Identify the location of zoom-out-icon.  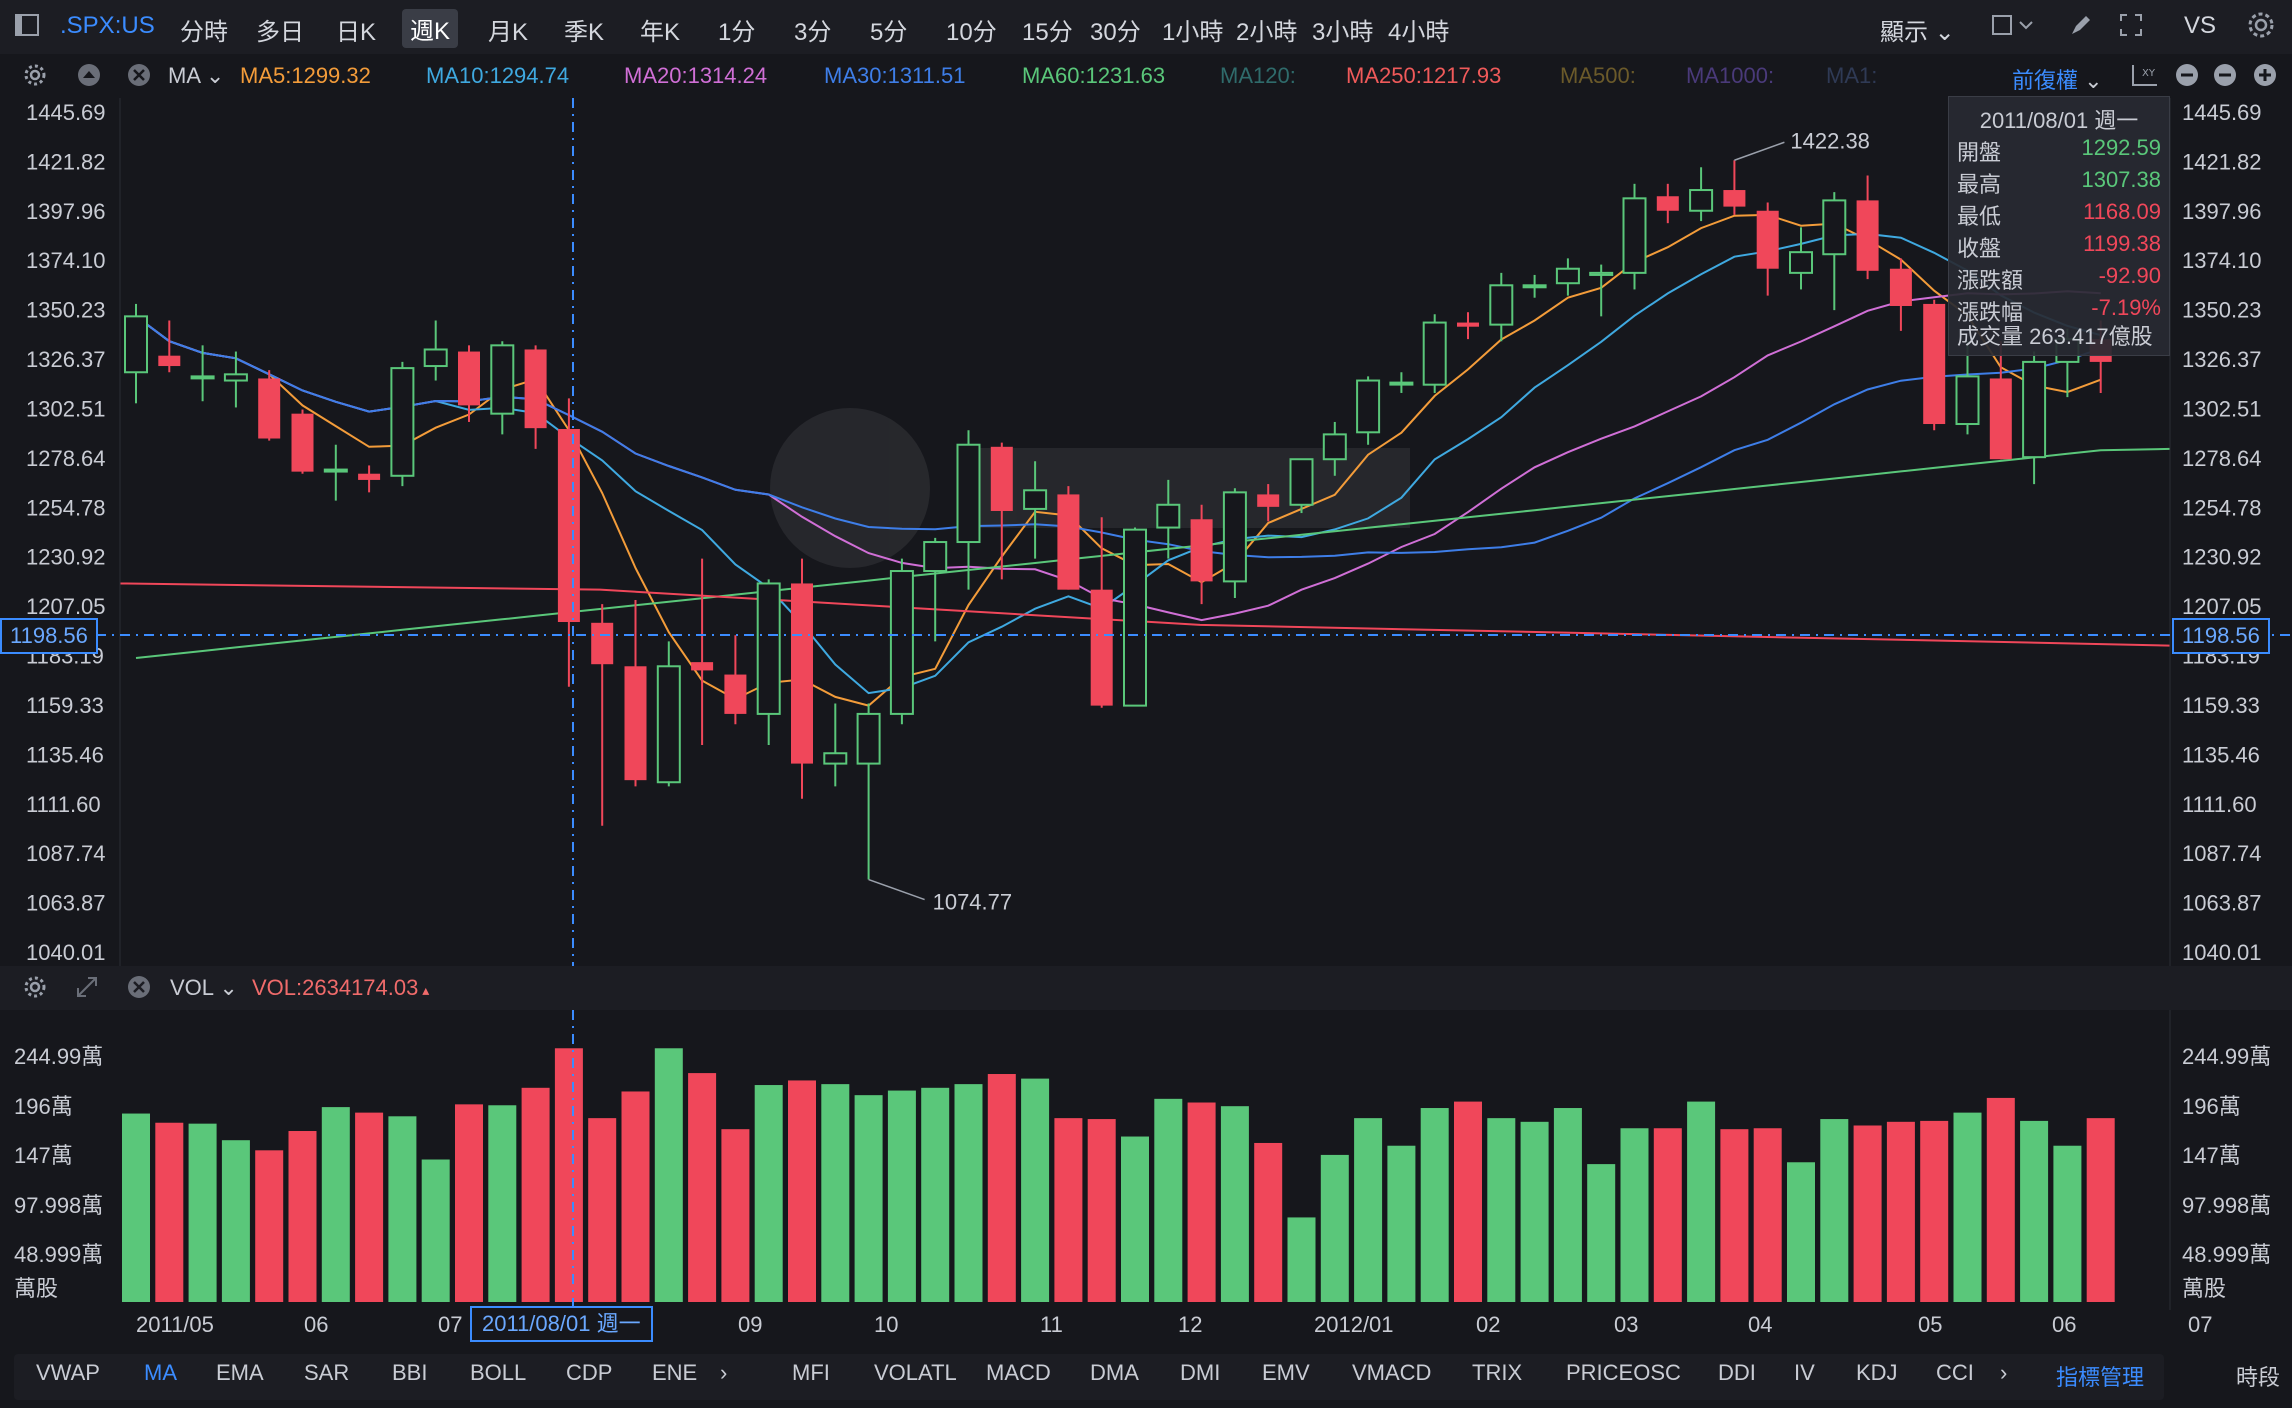
(2187, 78).